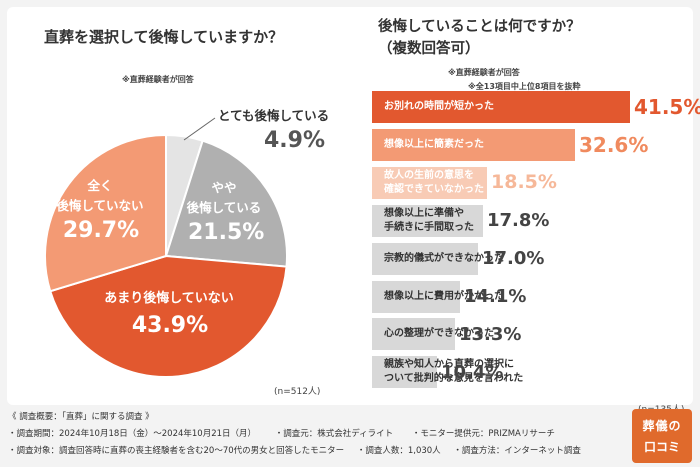  I want to click on pie-chart-note: ※直葬経験者が回答, so click(158, 79).